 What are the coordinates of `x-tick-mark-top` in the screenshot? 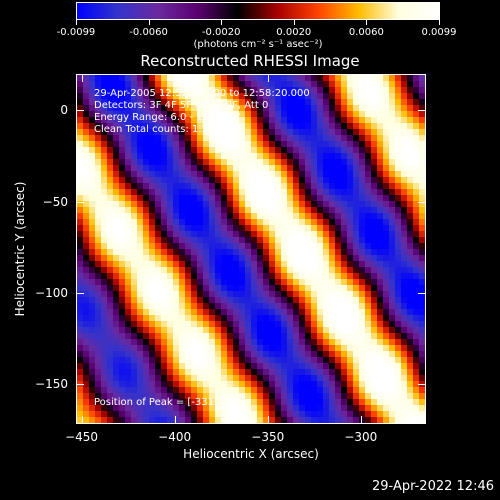 It's located at (82, 78).